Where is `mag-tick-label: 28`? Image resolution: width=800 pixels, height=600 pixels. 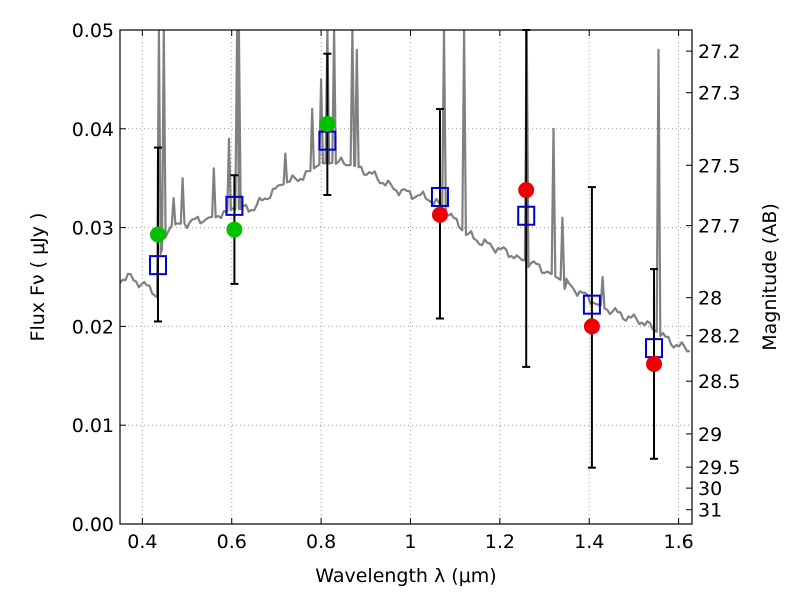
mag-tick-label: 28 is located at coordinates (710, 299).